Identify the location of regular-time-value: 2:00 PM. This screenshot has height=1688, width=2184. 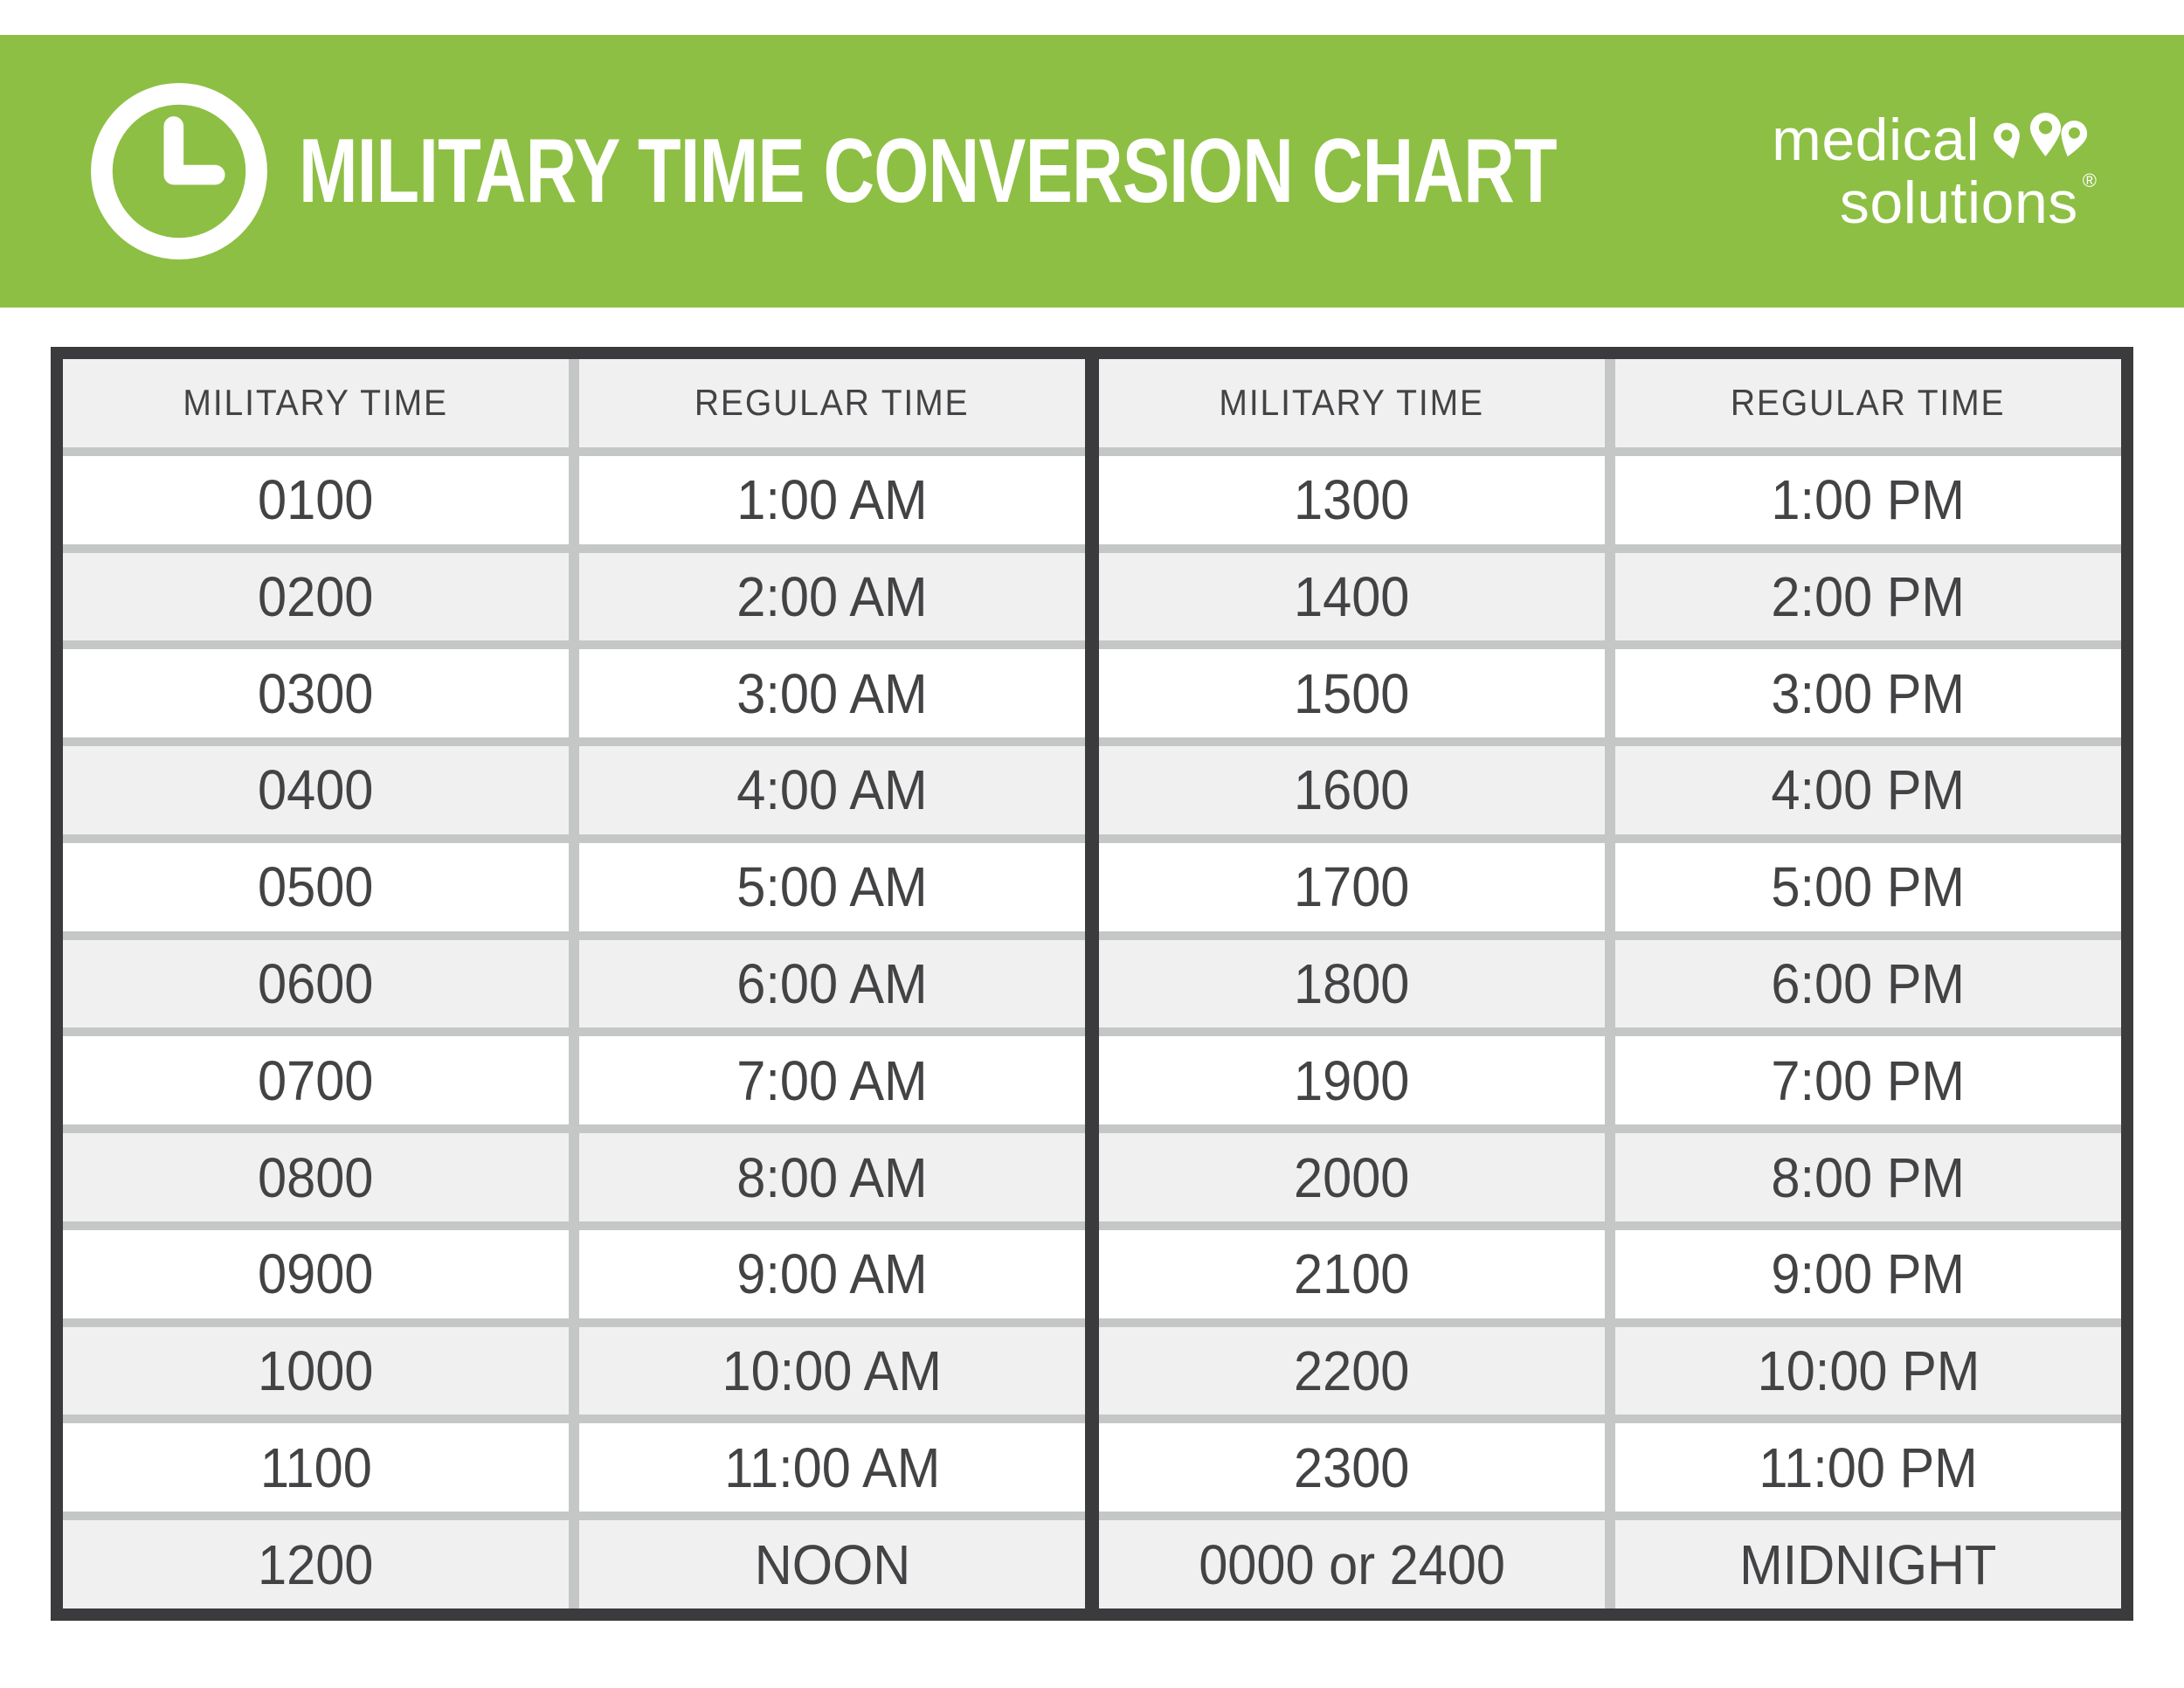
(1868, 596).